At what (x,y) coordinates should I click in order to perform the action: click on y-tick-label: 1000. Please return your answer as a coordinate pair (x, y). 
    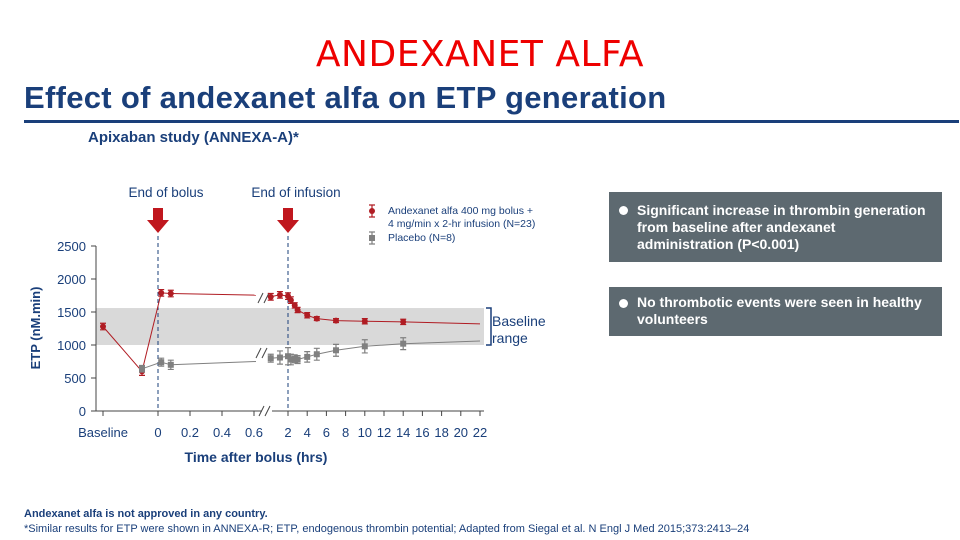
    Looking at the image, I should click on (71, 345).